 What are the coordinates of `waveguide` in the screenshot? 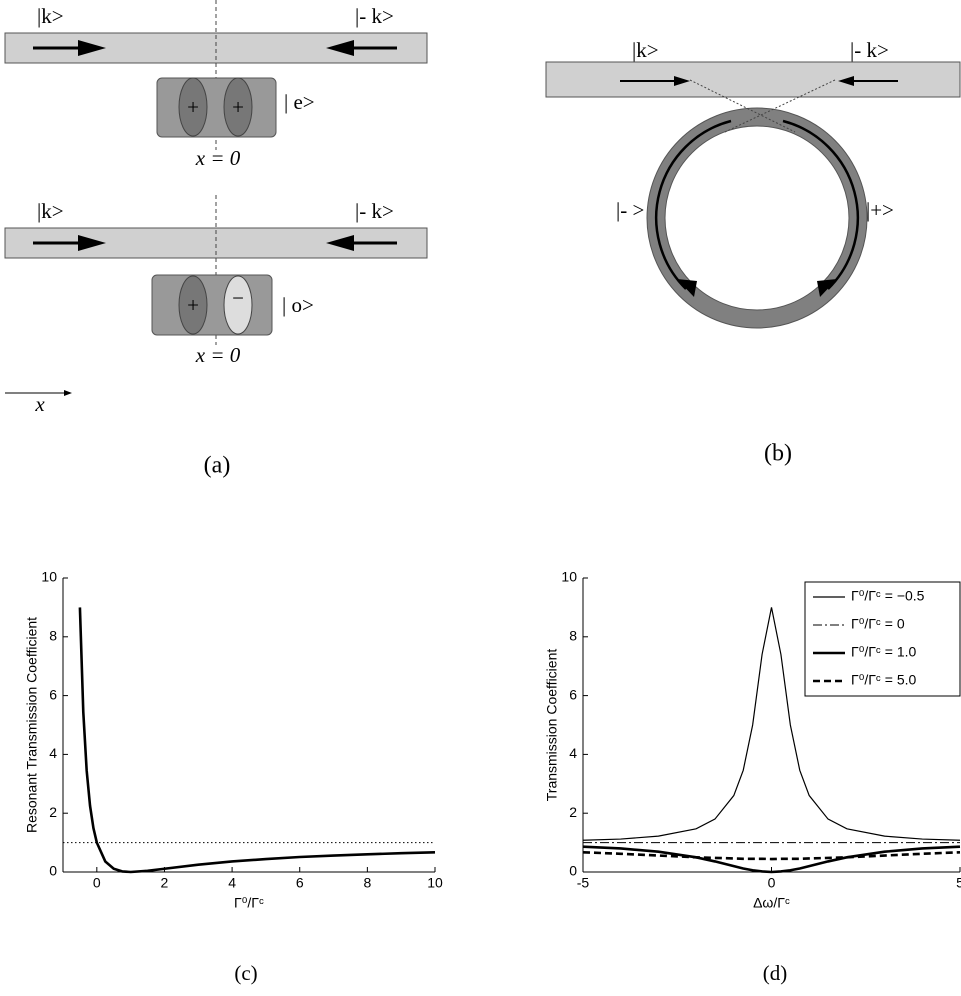 It's located at (753, 79).